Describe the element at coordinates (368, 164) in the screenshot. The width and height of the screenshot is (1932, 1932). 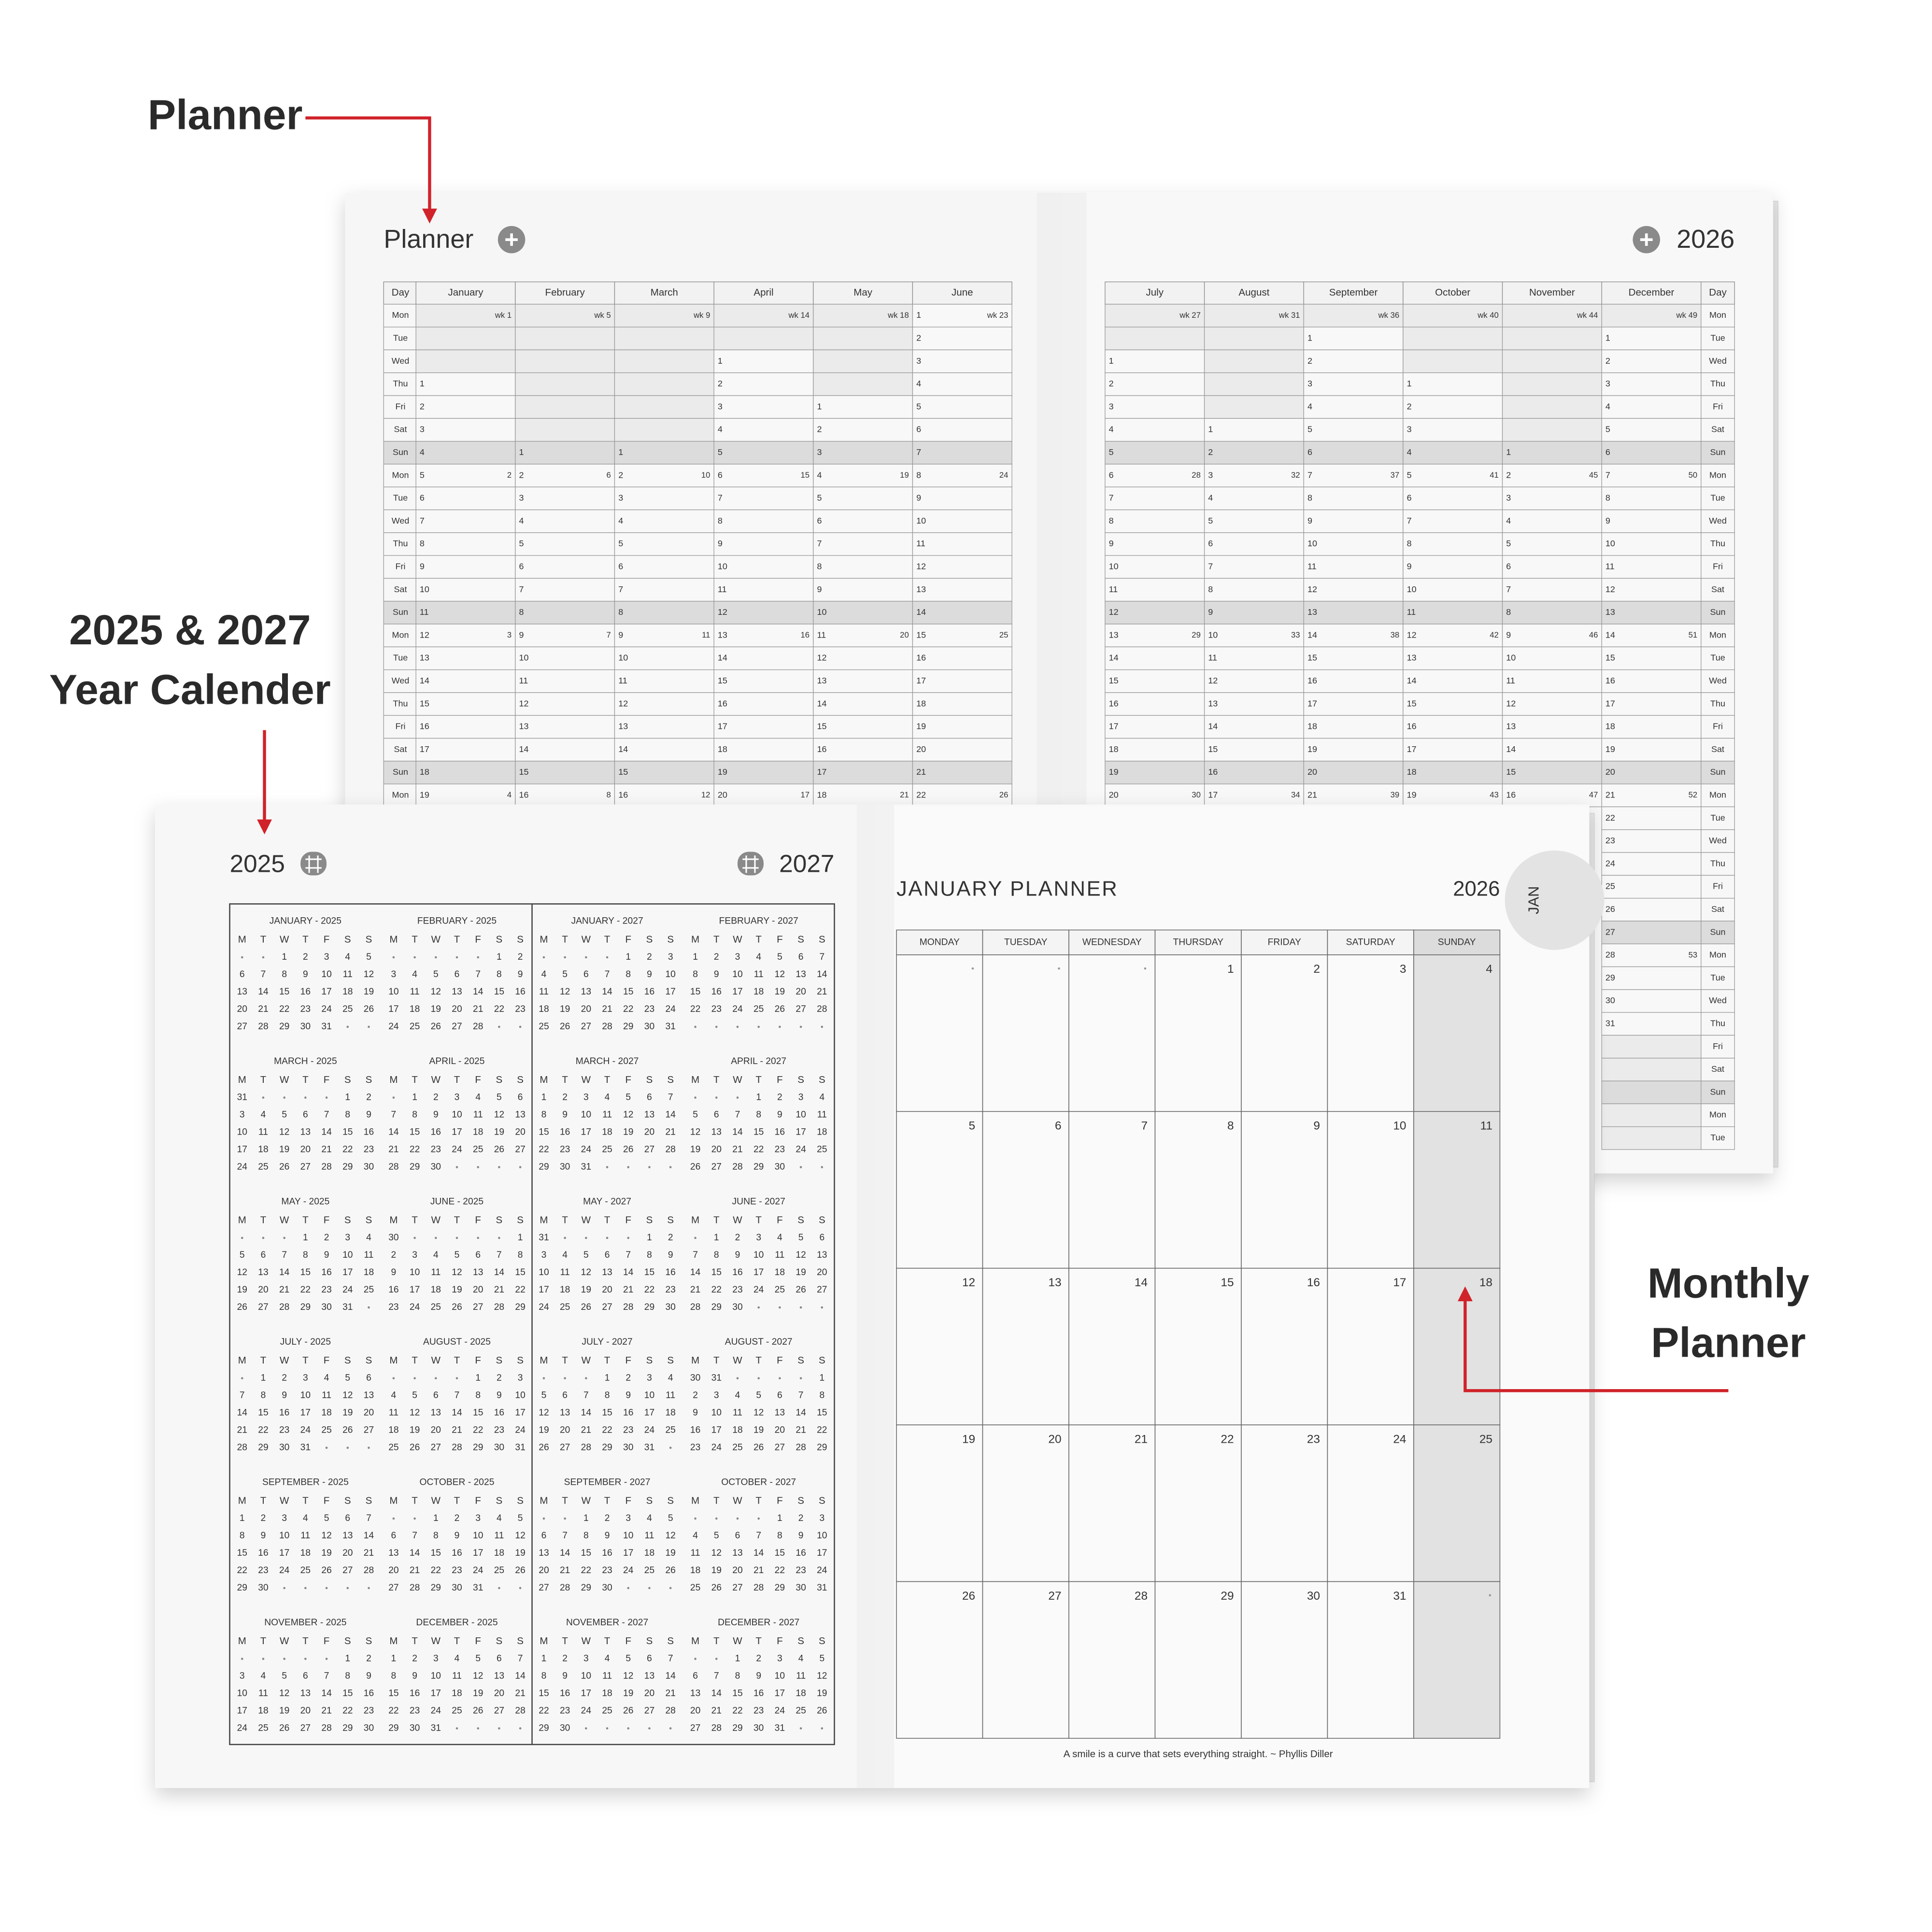
I see `annotation-arrow` at that location.